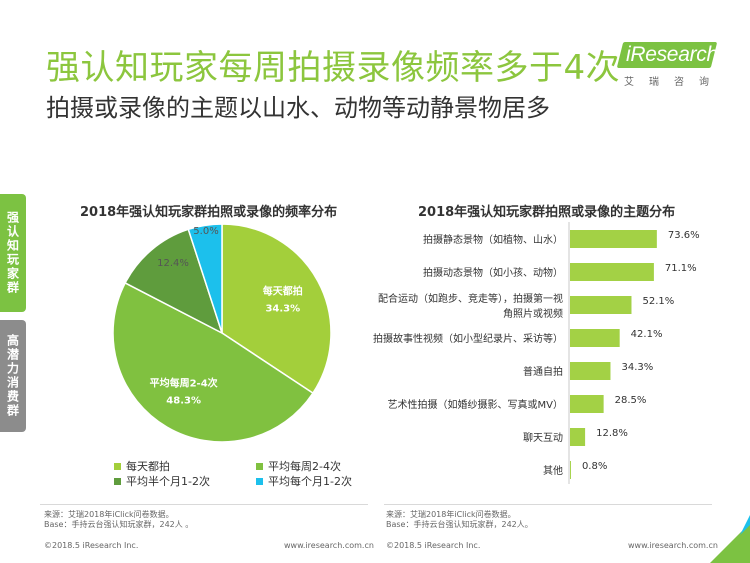 The width and height of the screenshot is (750, 563). Describe the element at coordinates (205, 231) in the screenshot. I see `pie-slice-value: 5.0%` at that location.